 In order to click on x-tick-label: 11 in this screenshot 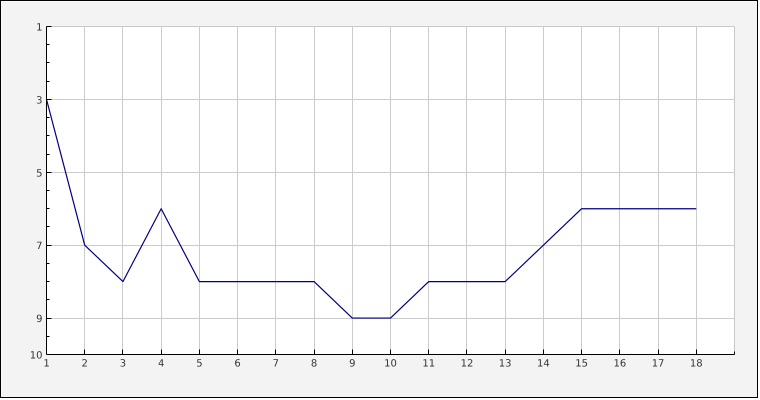, I will do `click(429, 364)`.